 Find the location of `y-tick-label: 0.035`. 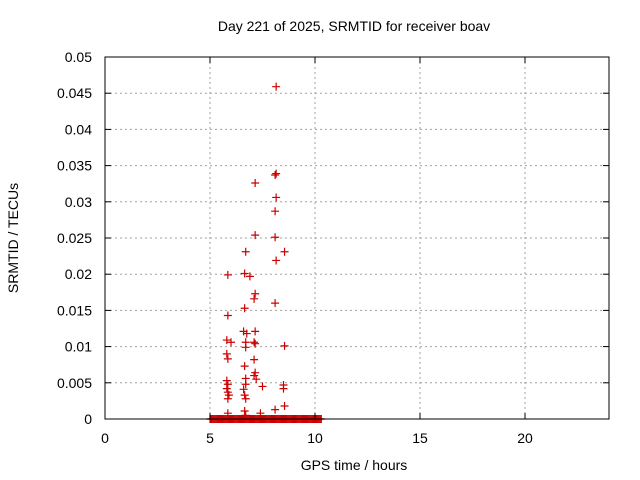

y-tick-label: 0.035 is located at coordinates (74, 166).